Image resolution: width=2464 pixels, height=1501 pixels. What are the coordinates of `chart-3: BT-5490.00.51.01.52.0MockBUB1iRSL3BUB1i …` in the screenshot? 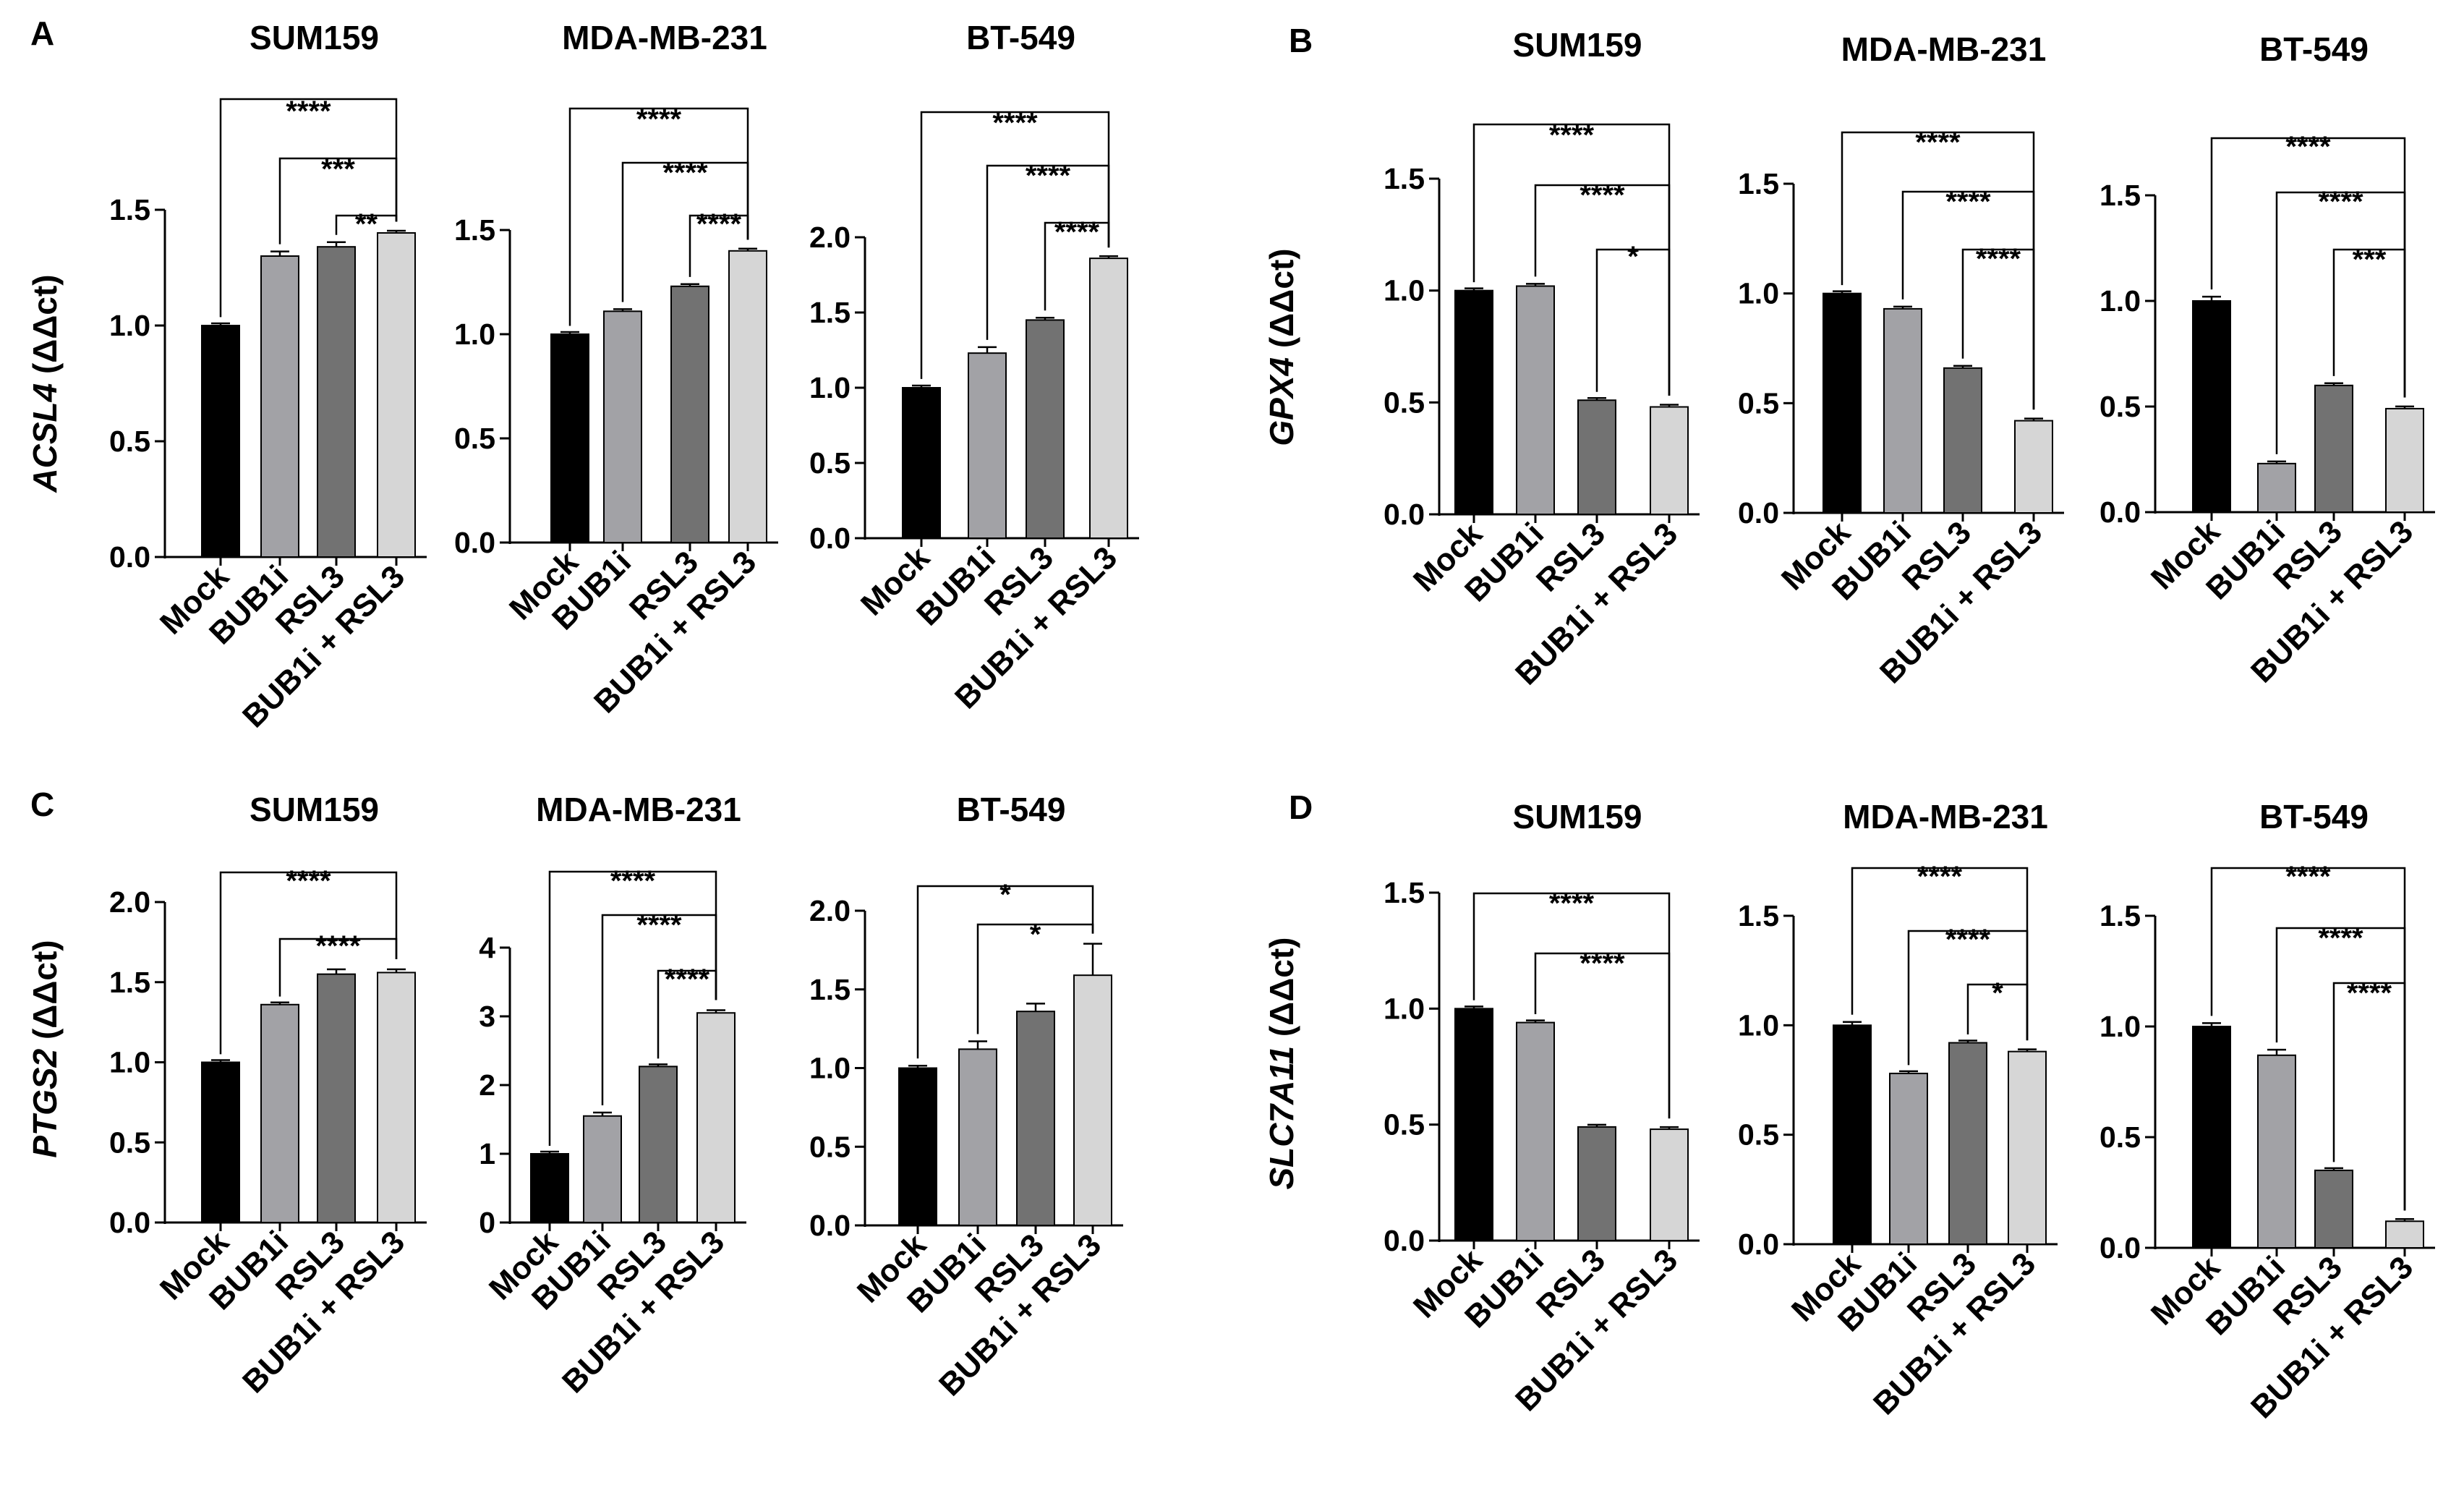 It's located at (974, 367).